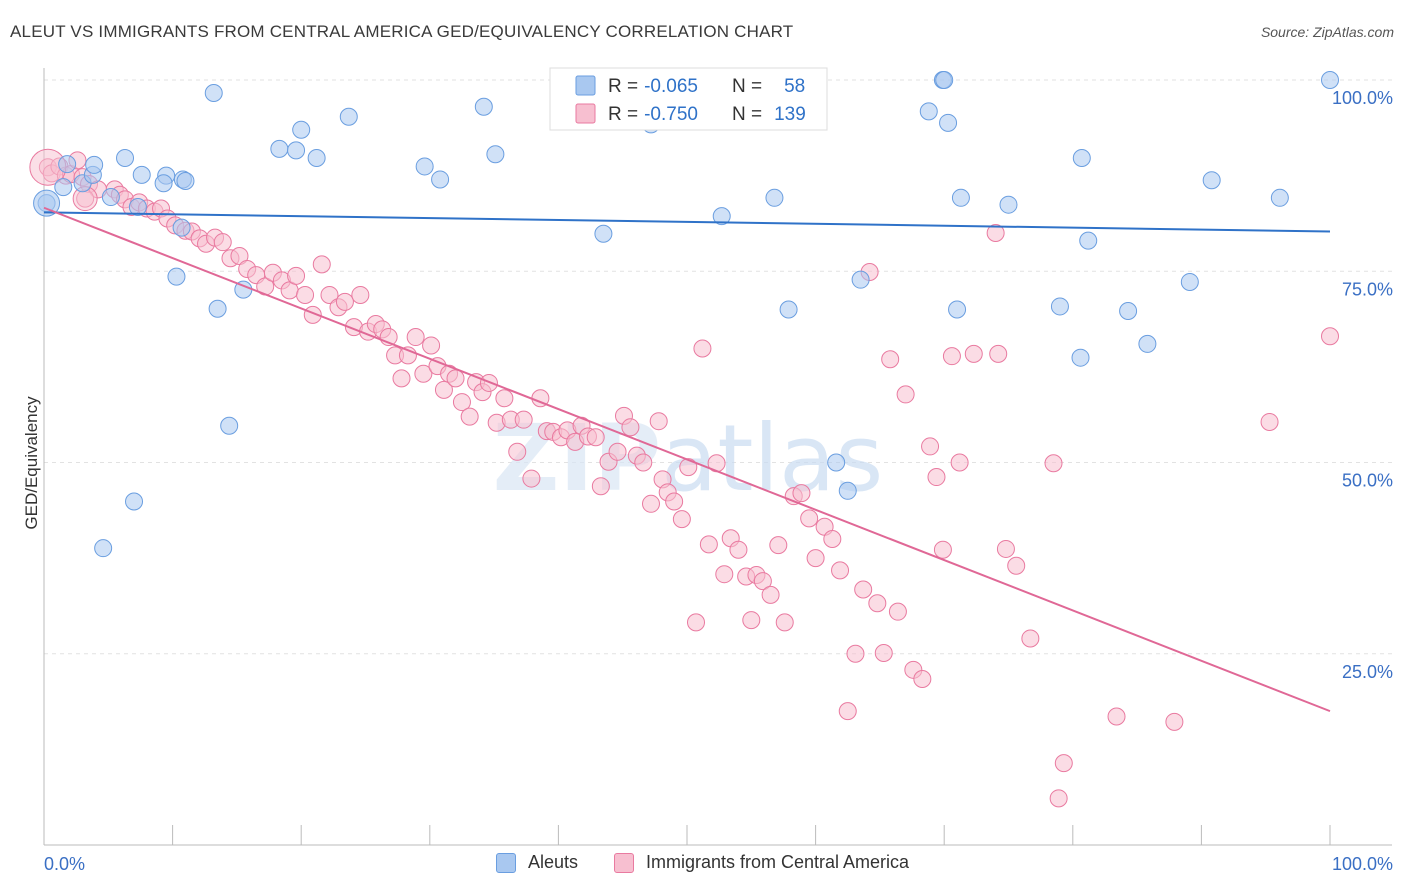 This screenshot has height=892, width=1406. I want to click on legend-r-value-aleuts: -0.065, so click(671, 86).